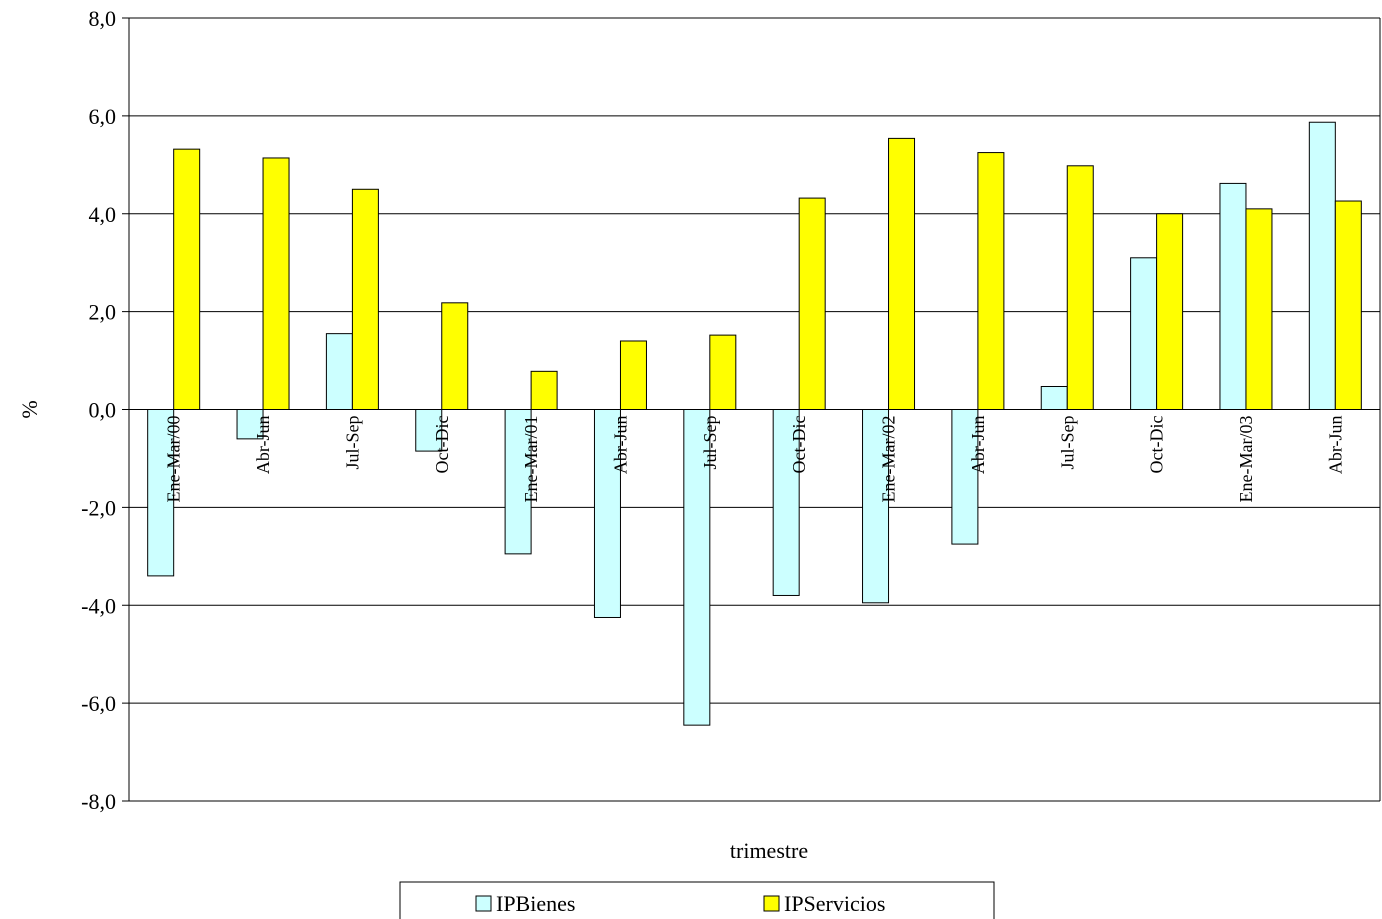 The image size is (1382, 919). Describe the element at coordinates (103, 410) in the screenshot. I see `y-tick-label: 0,0` at that location.